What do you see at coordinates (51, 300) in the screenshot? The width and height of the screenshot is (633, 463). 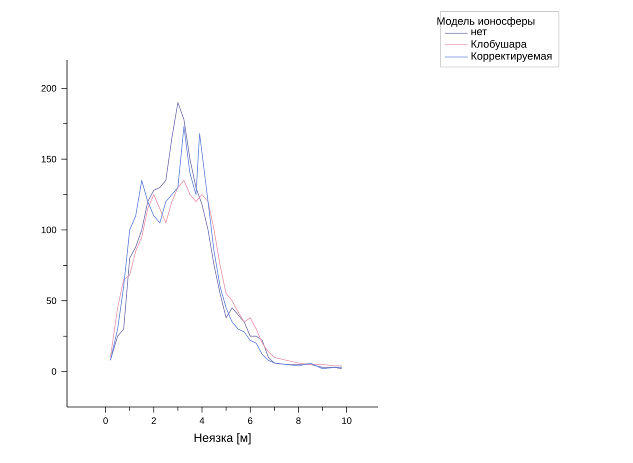 I see `y-tick-label: 50` at bounding box center [51, 300].